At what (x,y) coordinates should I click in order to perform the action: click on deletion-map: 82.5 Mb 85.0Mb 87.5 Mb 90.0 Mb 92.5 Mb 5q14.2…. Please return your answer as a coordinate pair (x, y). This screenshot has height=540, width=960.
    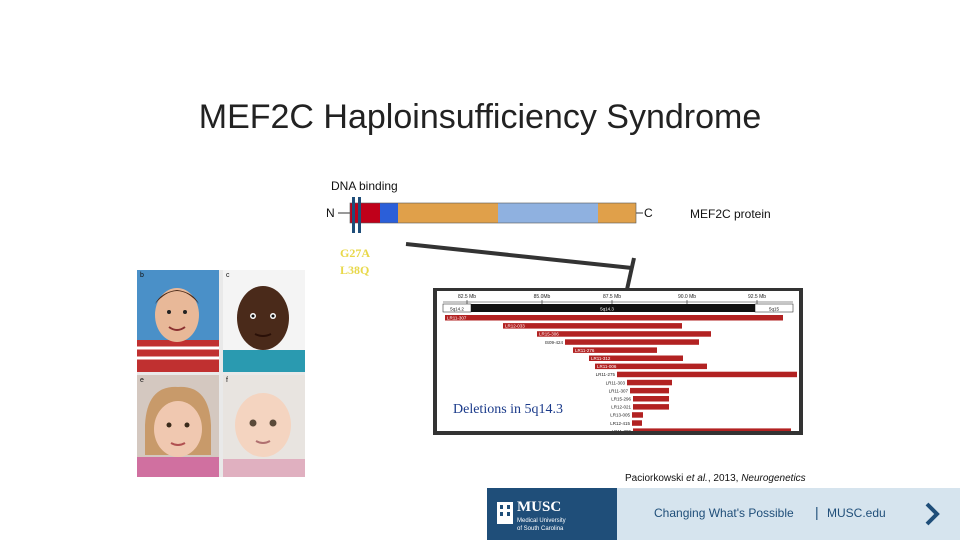
    Looking at the image, I should click on (618, 361).